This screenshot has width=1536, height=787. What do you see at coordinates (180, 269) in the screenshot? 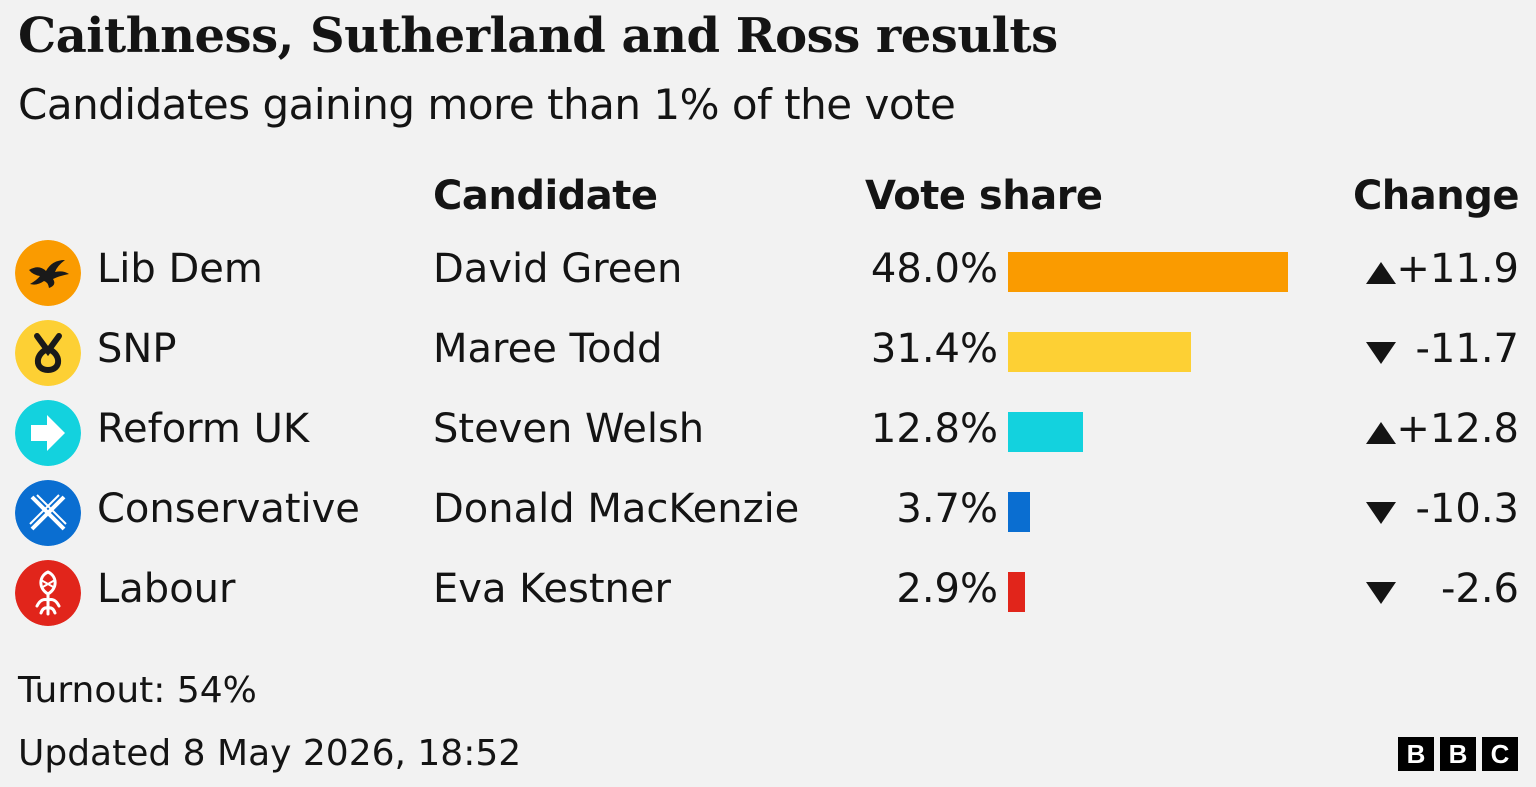
I see `party-name: Lib Dem` at bounding box center [180, 269].